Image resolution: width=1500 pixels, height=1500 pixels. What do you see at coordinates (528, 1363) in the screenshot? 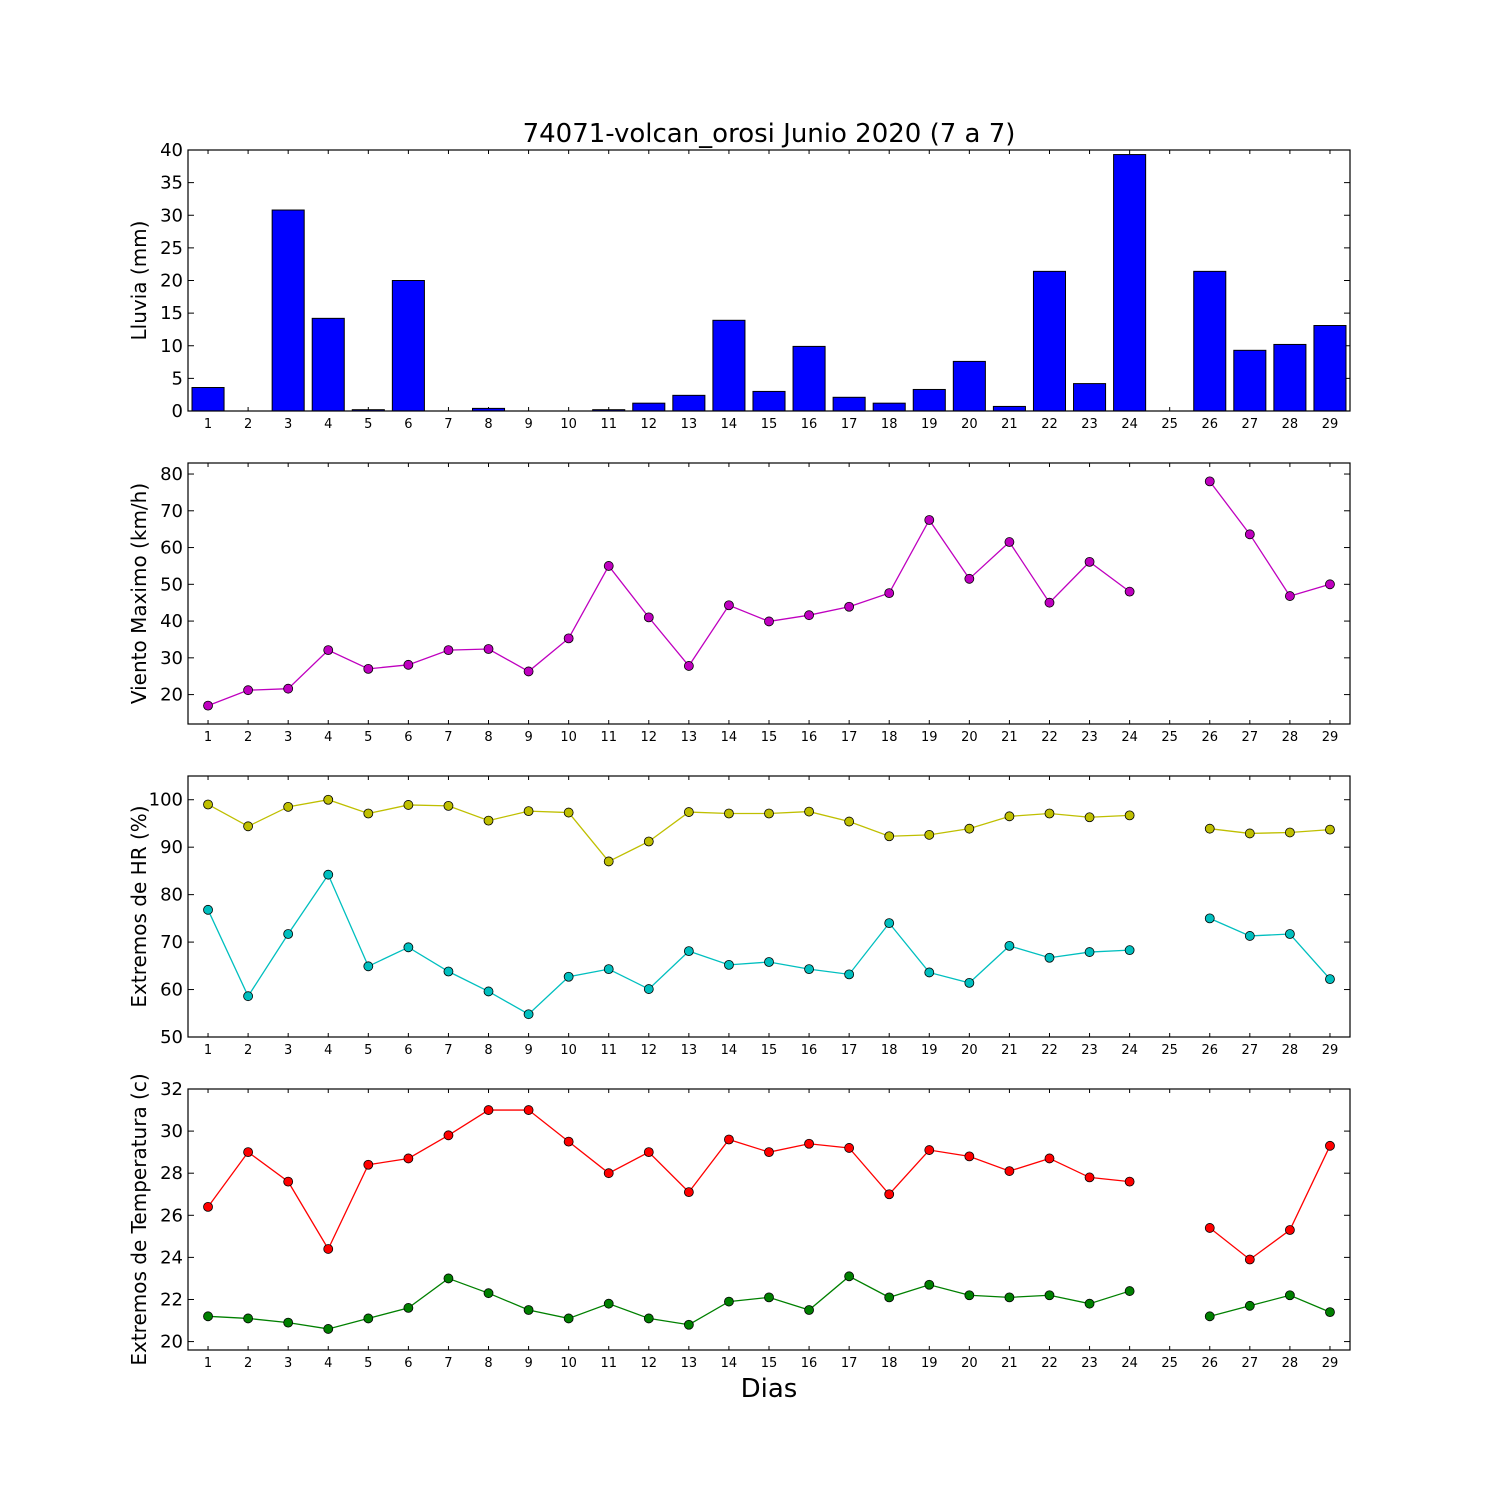
I see `x-tick-label: 9` at bounding box center [528, 1363].